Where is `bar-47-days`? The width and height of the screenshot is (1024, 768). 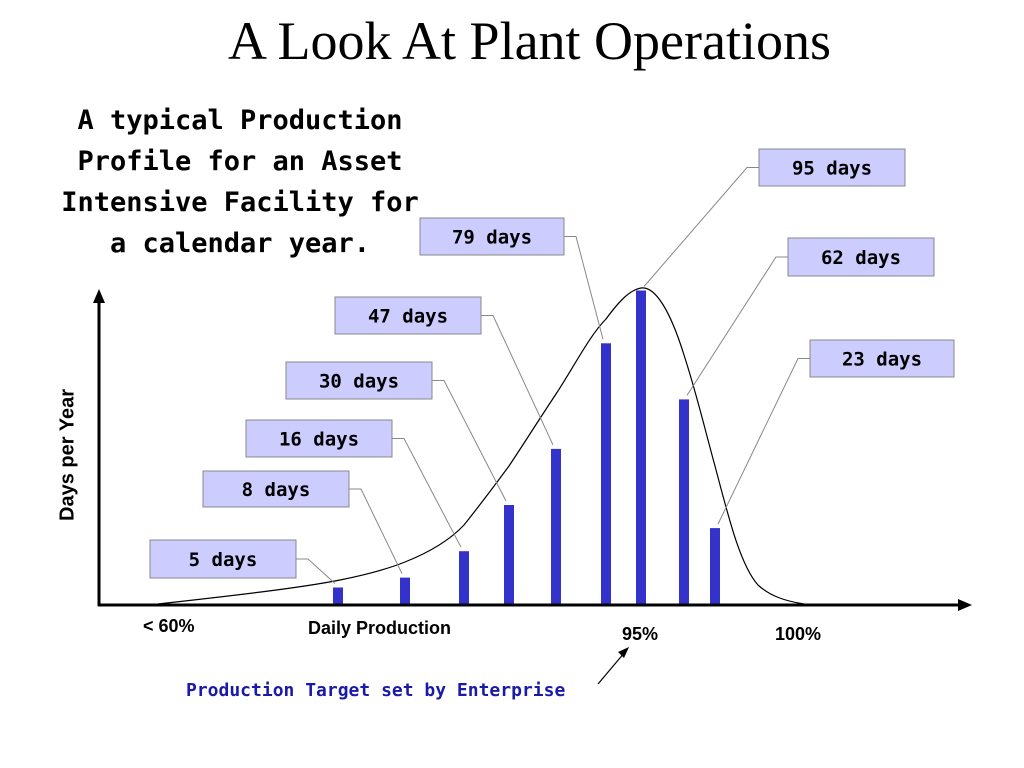
bar-47-days is located at coordinates (556, 526).